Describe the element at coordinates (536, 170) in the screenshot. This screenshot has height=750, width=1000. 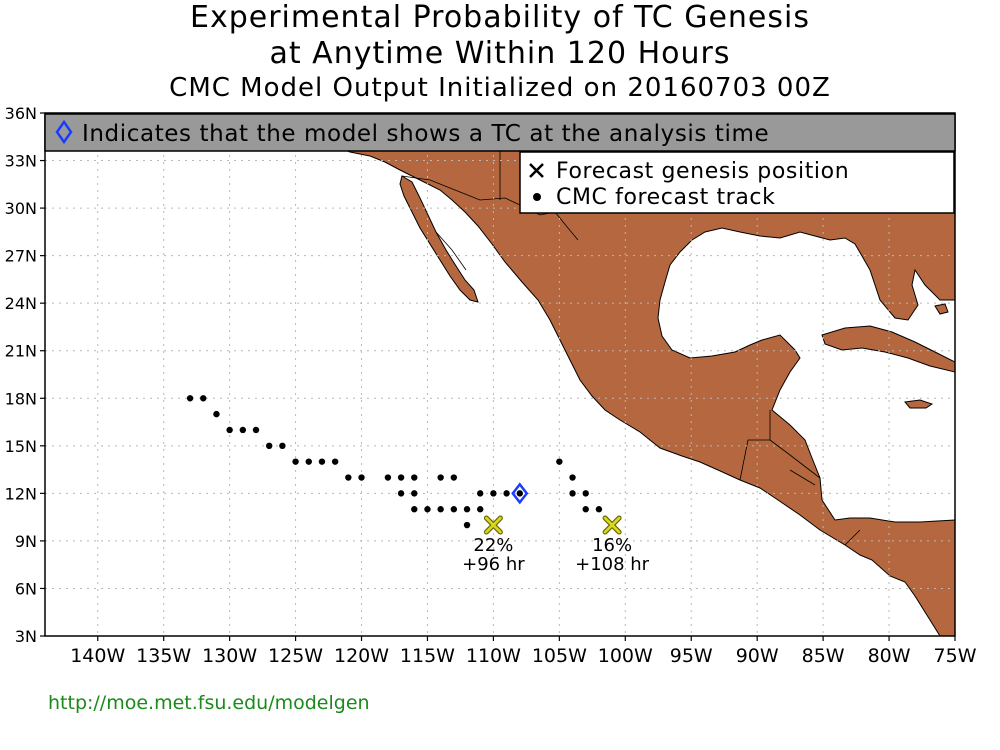
I see `x-mark-icon` at that location.